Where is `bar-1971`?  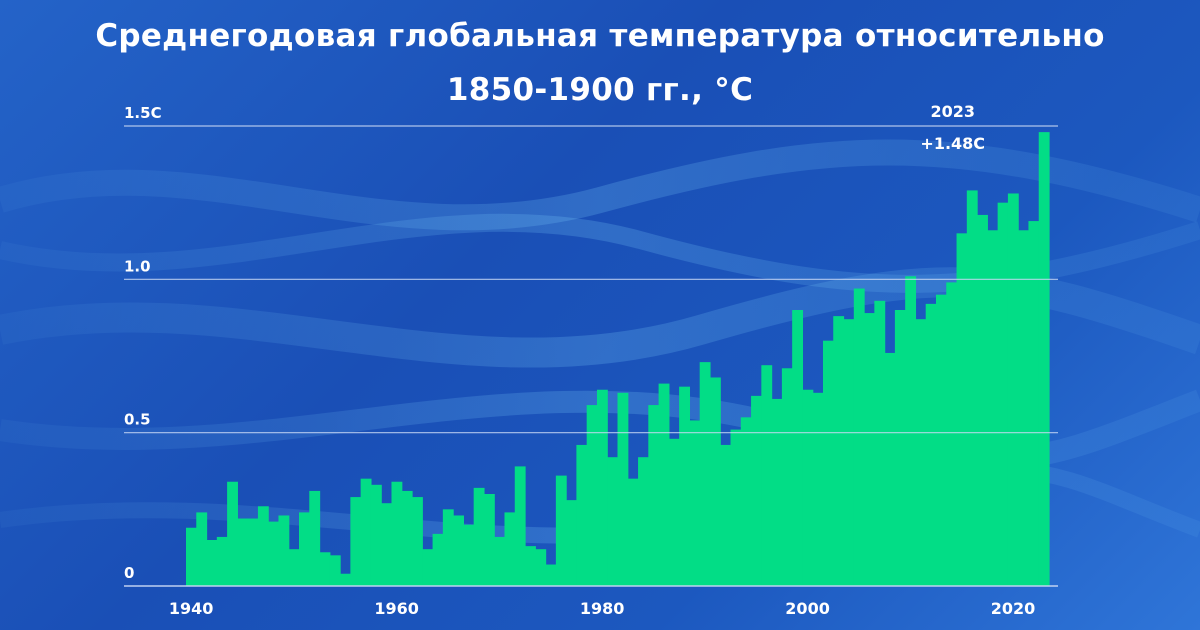 bar-1971 is located at coordinates (510, 549).